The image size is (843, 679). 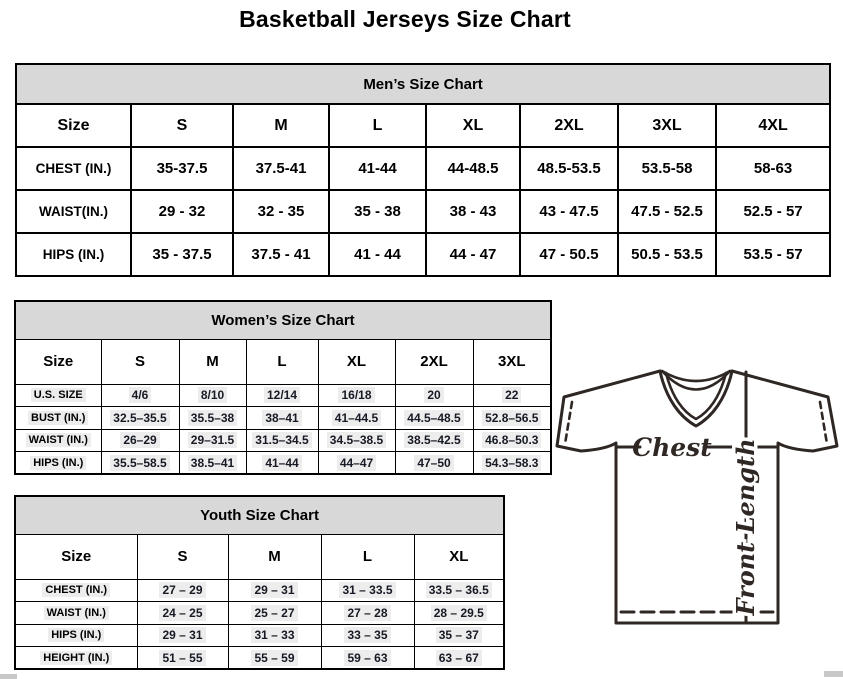 I want to click on value-cell: 50.5 - 53.5, so click(x=667, y=254).